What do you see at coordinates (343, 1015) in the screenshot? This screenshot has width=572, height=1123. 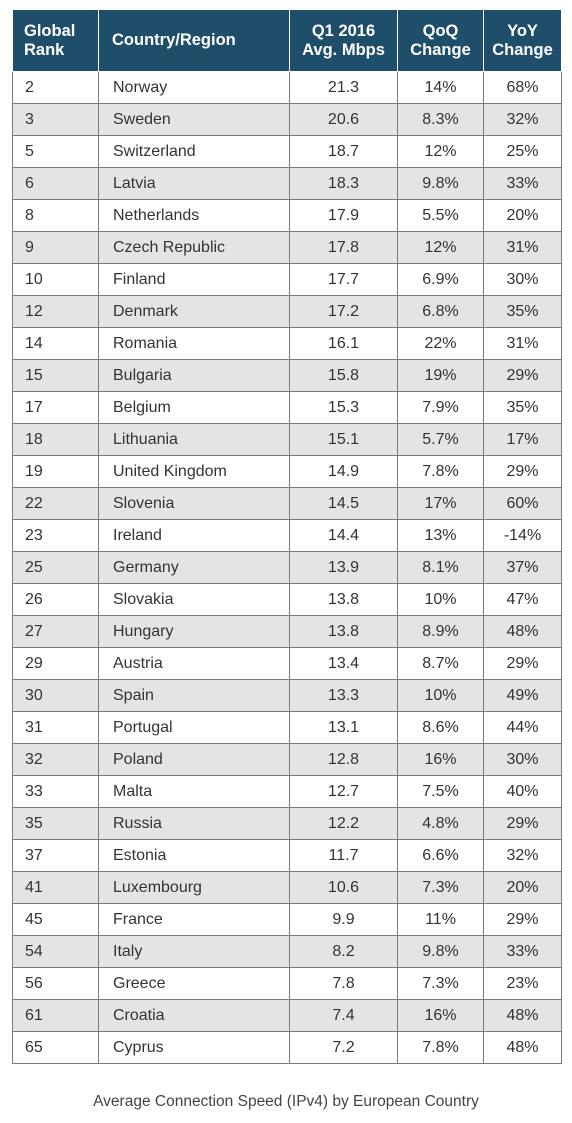 I see `cell-avg-mbps: 7.4` at bounding box center [343, 1015].